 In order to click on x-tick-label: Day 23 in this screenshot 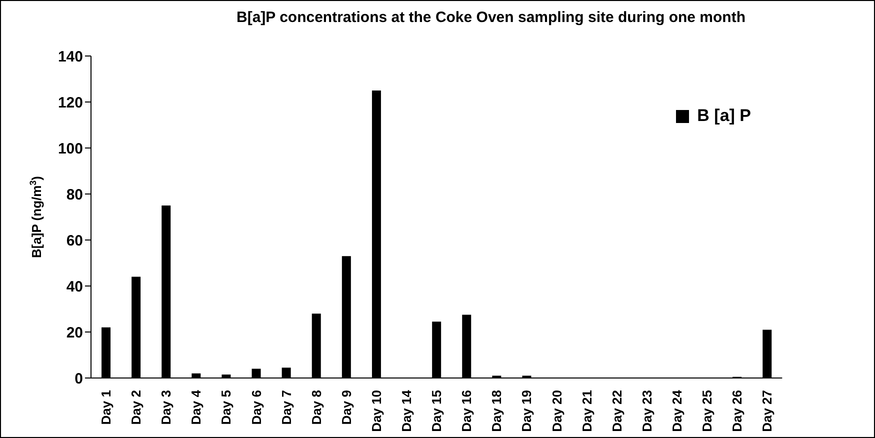, I will do `click(646, 411)`.